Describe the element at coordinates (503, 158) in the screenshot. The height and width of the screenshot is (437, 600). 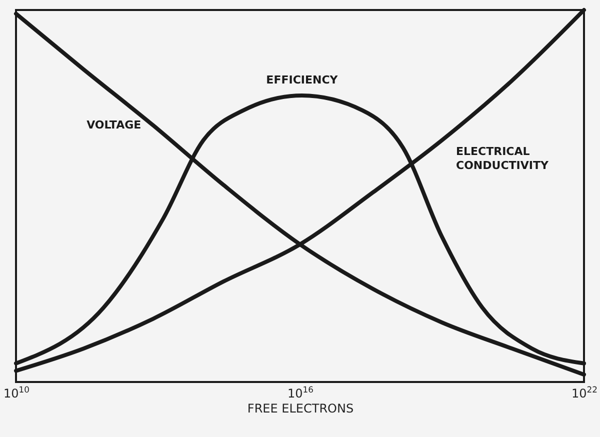
I see `series-label: ELECTRICAL CONDUCTIVITY` at that location.